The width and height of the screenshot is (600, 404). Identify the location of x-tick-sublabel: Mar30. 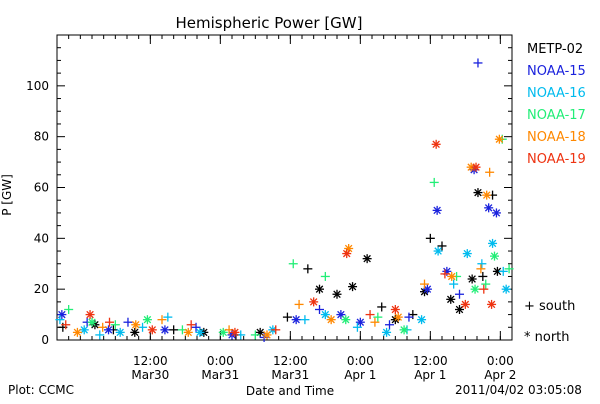
(150, 375).